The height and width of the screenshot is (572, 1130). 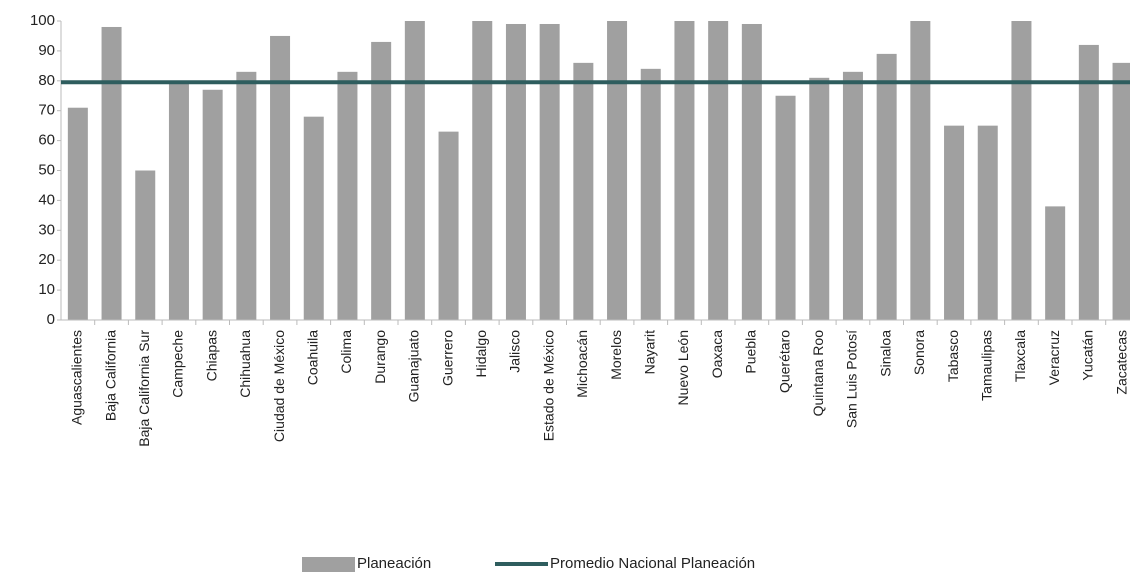 I want to click on y-tick-label: 60, so click(x=46, y=140).